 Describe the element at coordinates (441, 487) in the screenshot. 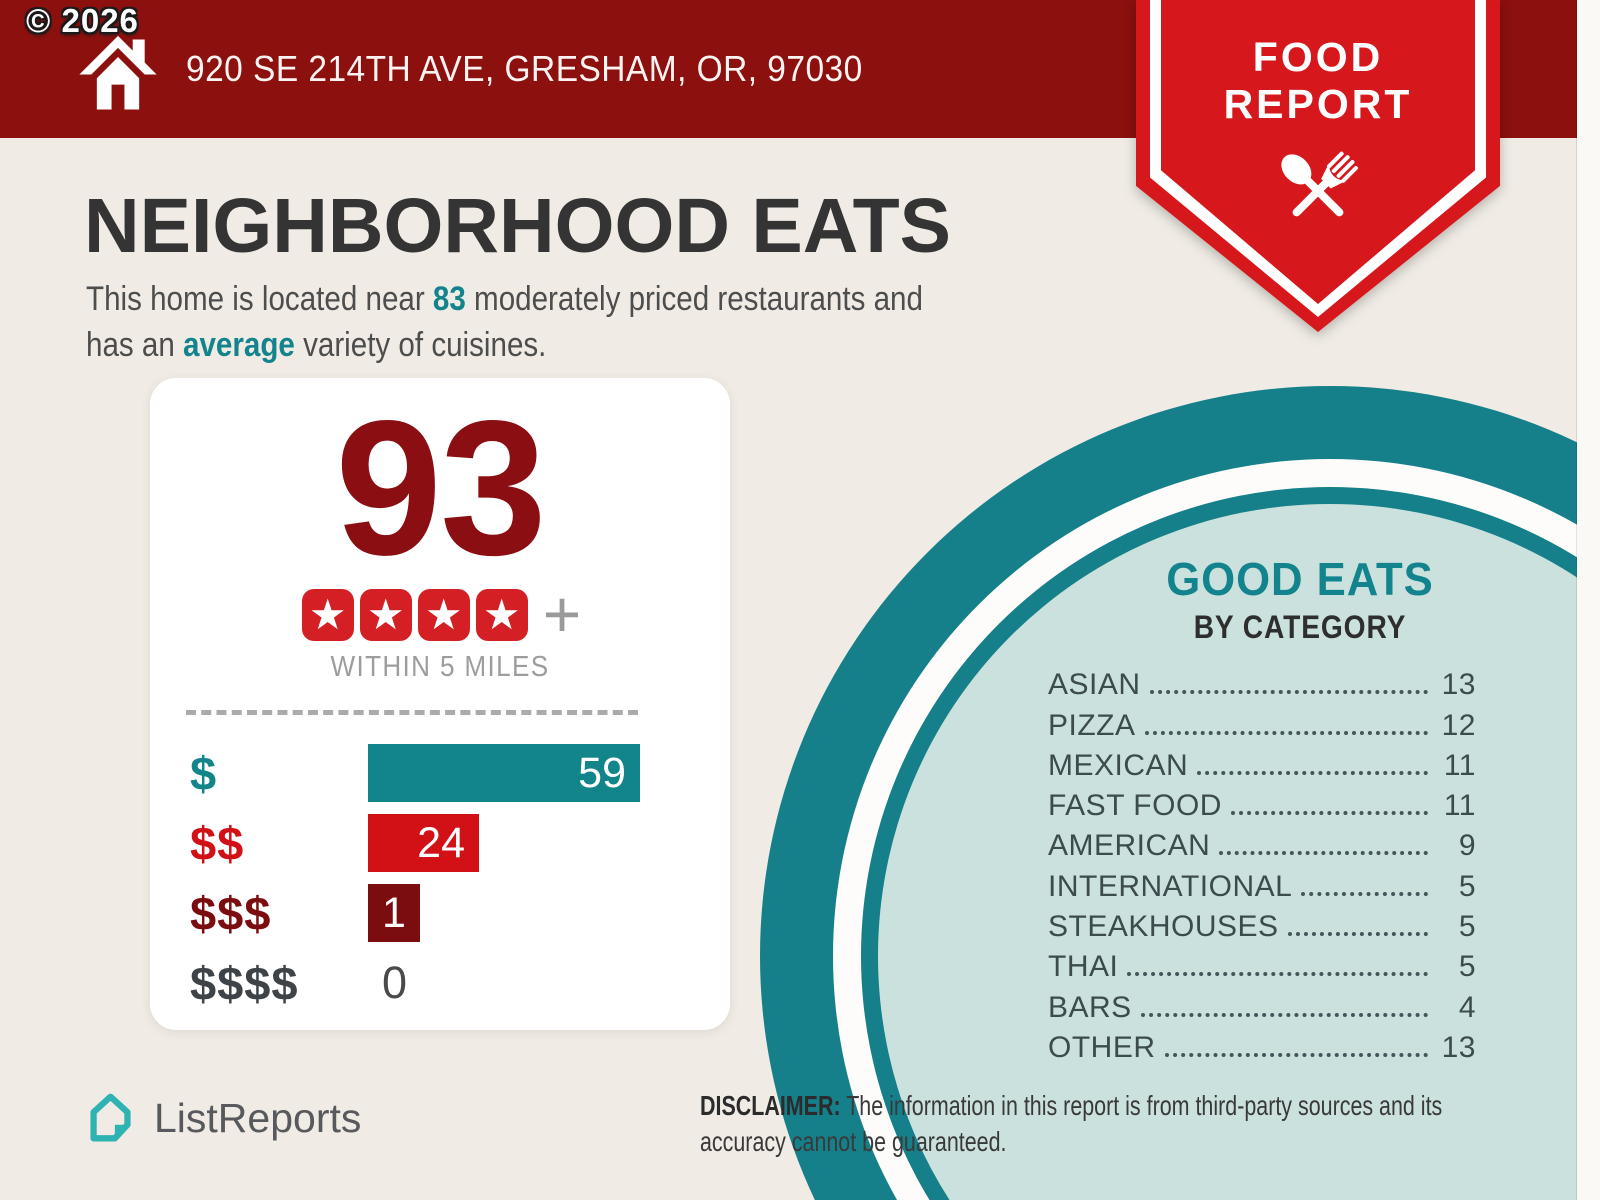

I see `restaurant-score: 93` at that location.